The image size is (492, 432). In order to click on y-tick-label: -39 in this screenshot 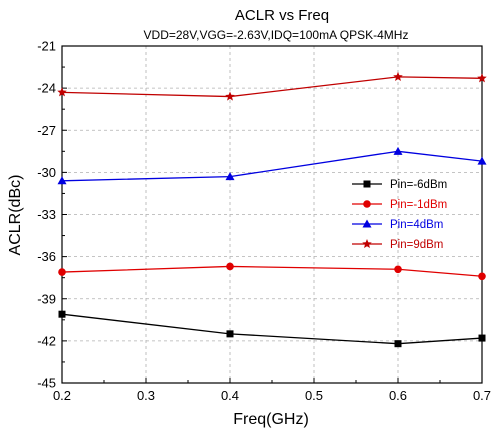, I will do `click(46, 298)`.